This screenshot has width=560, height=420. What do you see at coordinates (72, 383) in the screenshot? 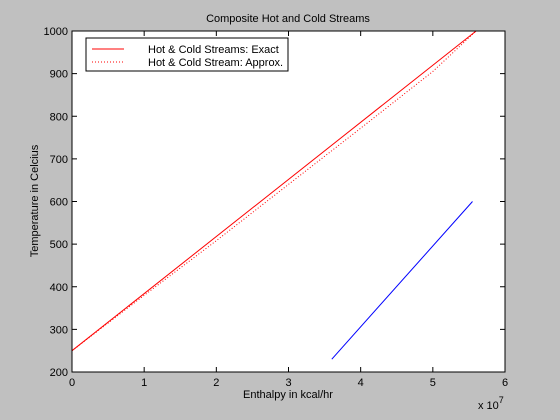
I see `x-tick-label: 0` at bounding box center [72, 383].